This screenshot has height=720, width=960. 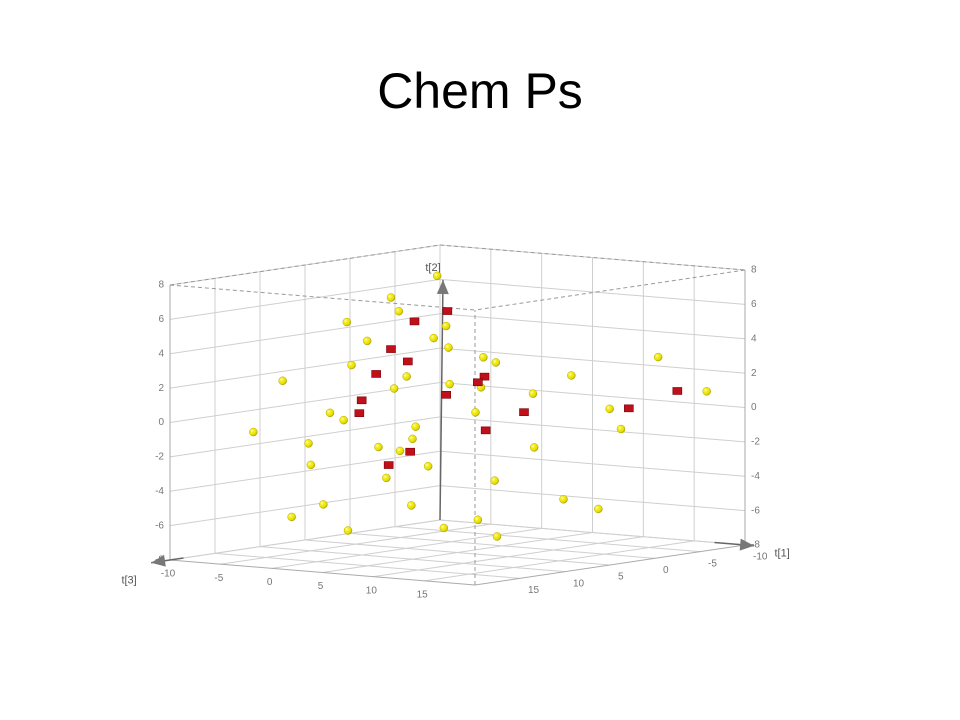 I want to click on axis-title: t[2], so click(x=432, y=268).